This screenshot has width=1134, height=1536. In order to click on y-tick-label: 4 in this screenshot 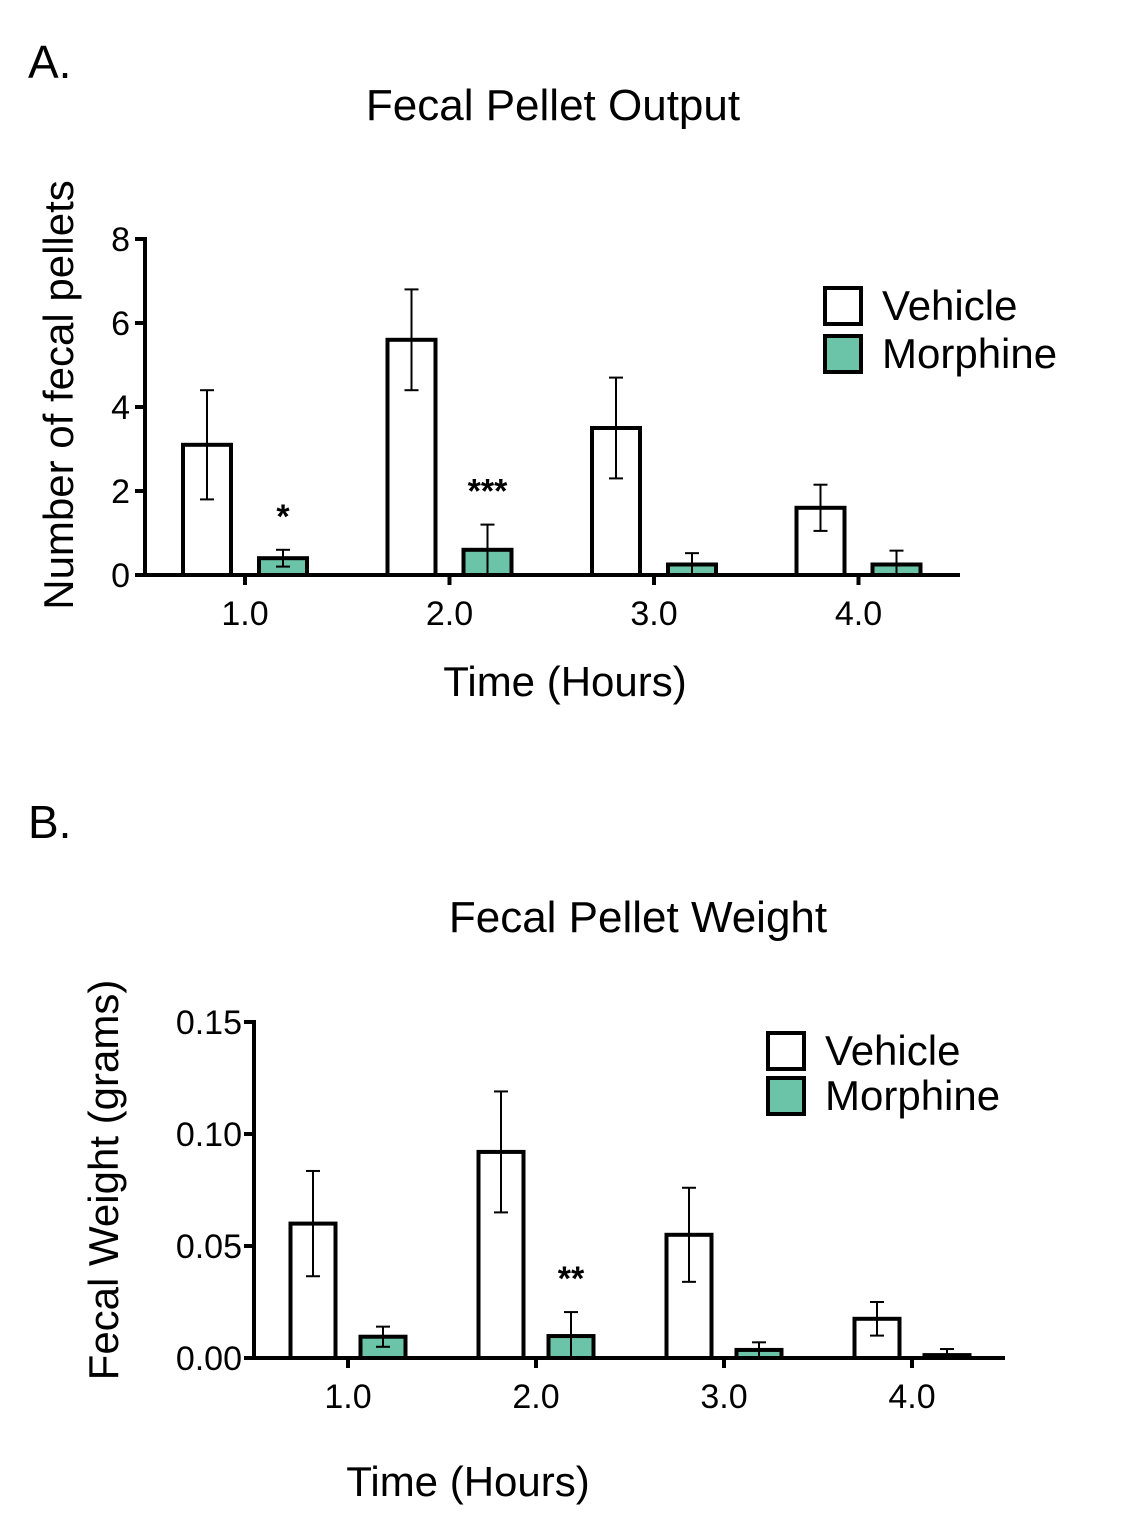, I will do `click(120, 408)`.